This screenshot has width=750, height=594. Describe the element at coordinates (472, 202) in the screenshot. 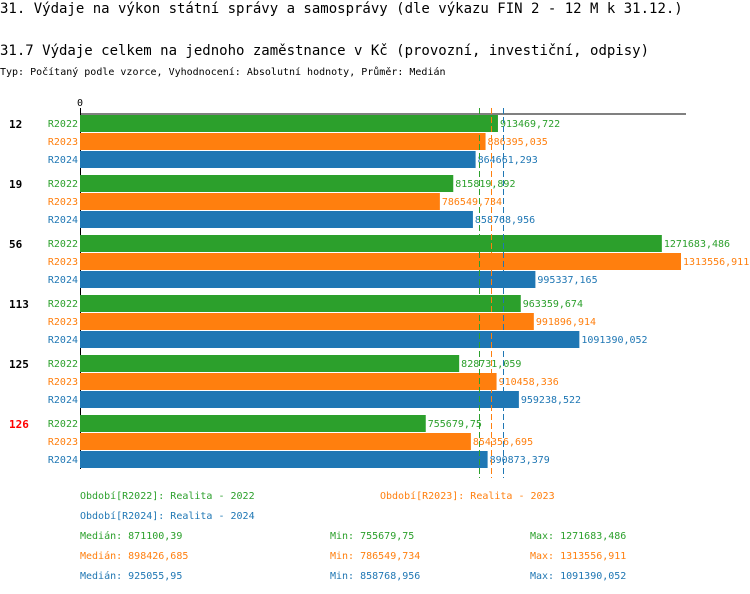

I see `bar-value-label: 786549,734` at that location.